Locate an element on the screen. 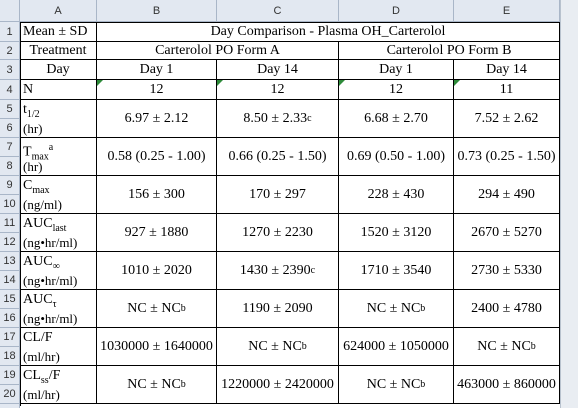 The height and width of the screenshot is (408, 578). scrollbar is located at coordinates (569, 204).